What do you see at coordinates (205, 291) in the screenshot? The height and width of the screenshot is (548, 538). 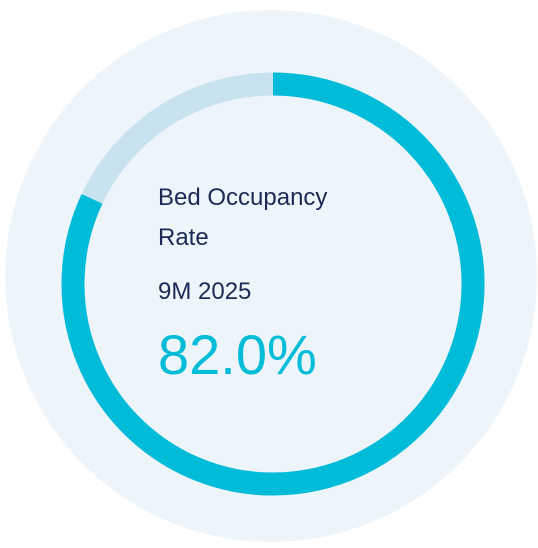 I see `gauge-subtitle: 9M 2025` at bounding box center [205, 291].